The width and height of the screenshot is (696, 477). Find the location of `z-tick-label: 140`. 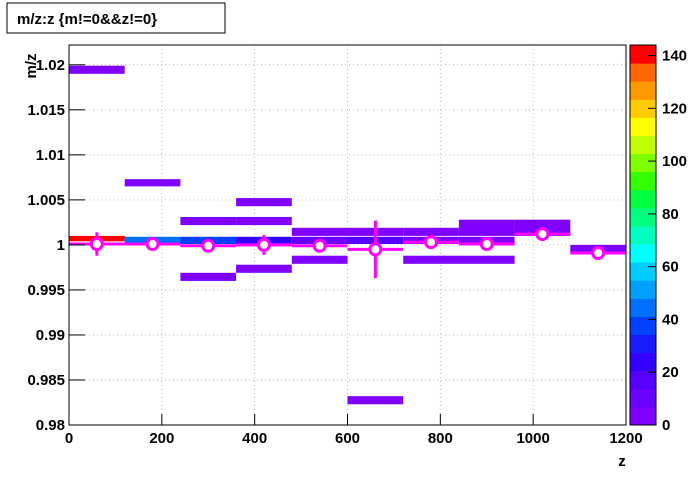

z-tick-label: 140 is located at coordinates (674, 56).